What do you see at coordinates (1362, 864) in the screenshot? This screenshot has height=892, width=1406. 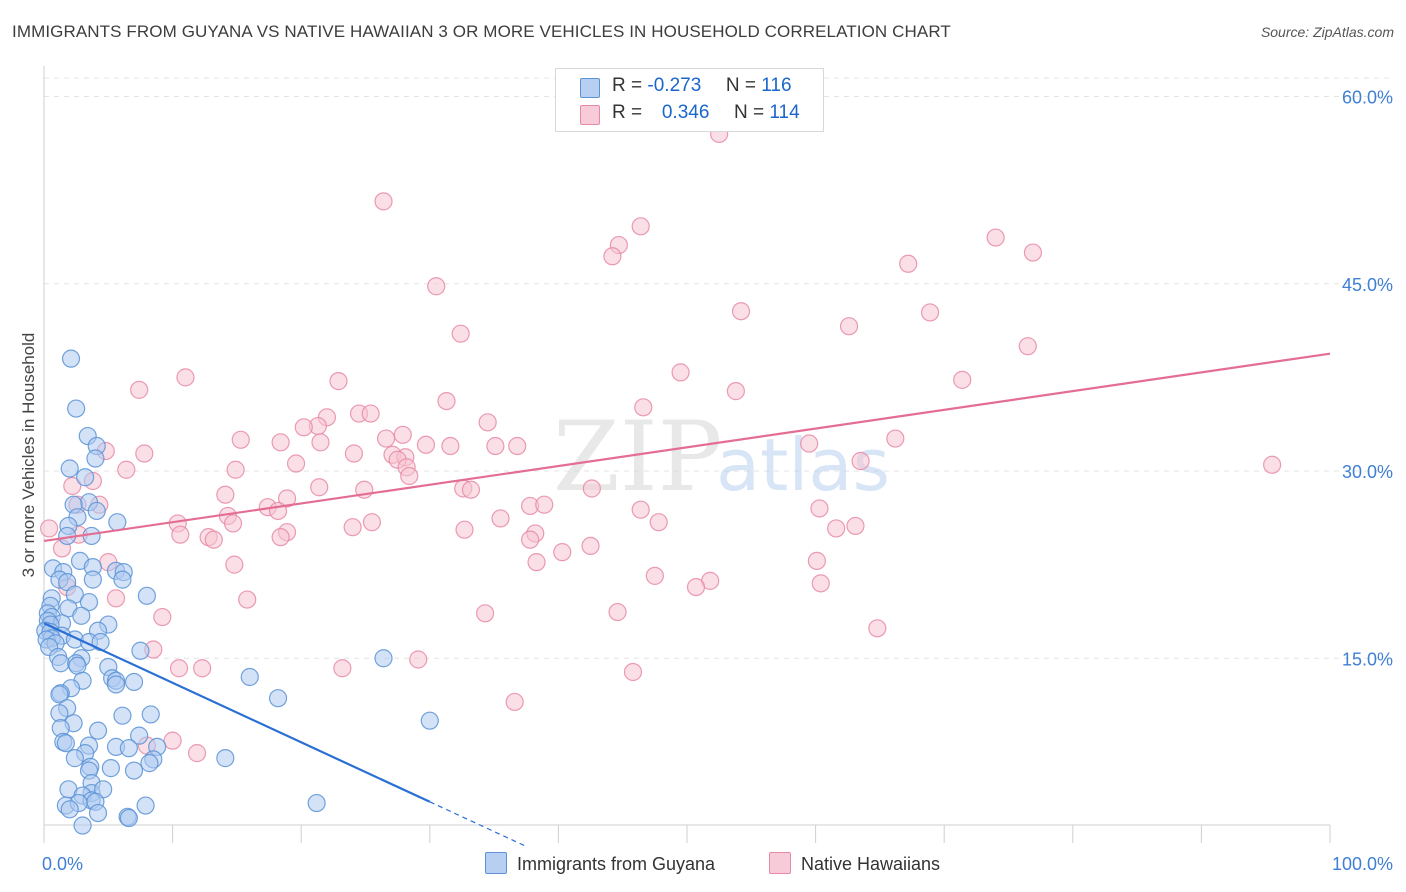 I see `x-tick-label-max: 100.0%` at bounding box center [1362, 864].